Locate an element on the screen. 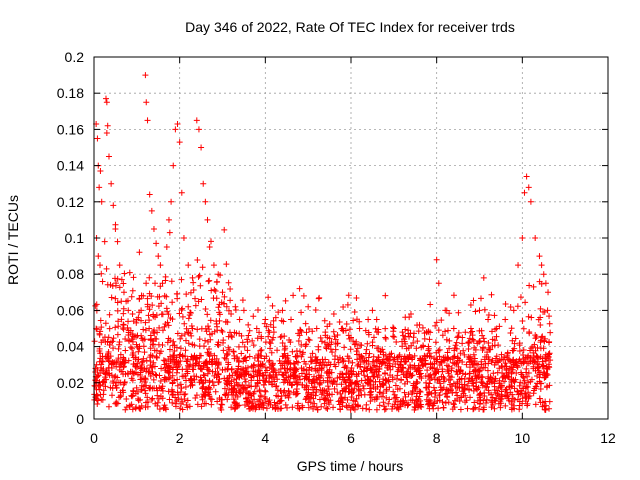 The height and width of the screenshot is (480, 640). x-tick-label: 2 is located at coordinates (180, 438).